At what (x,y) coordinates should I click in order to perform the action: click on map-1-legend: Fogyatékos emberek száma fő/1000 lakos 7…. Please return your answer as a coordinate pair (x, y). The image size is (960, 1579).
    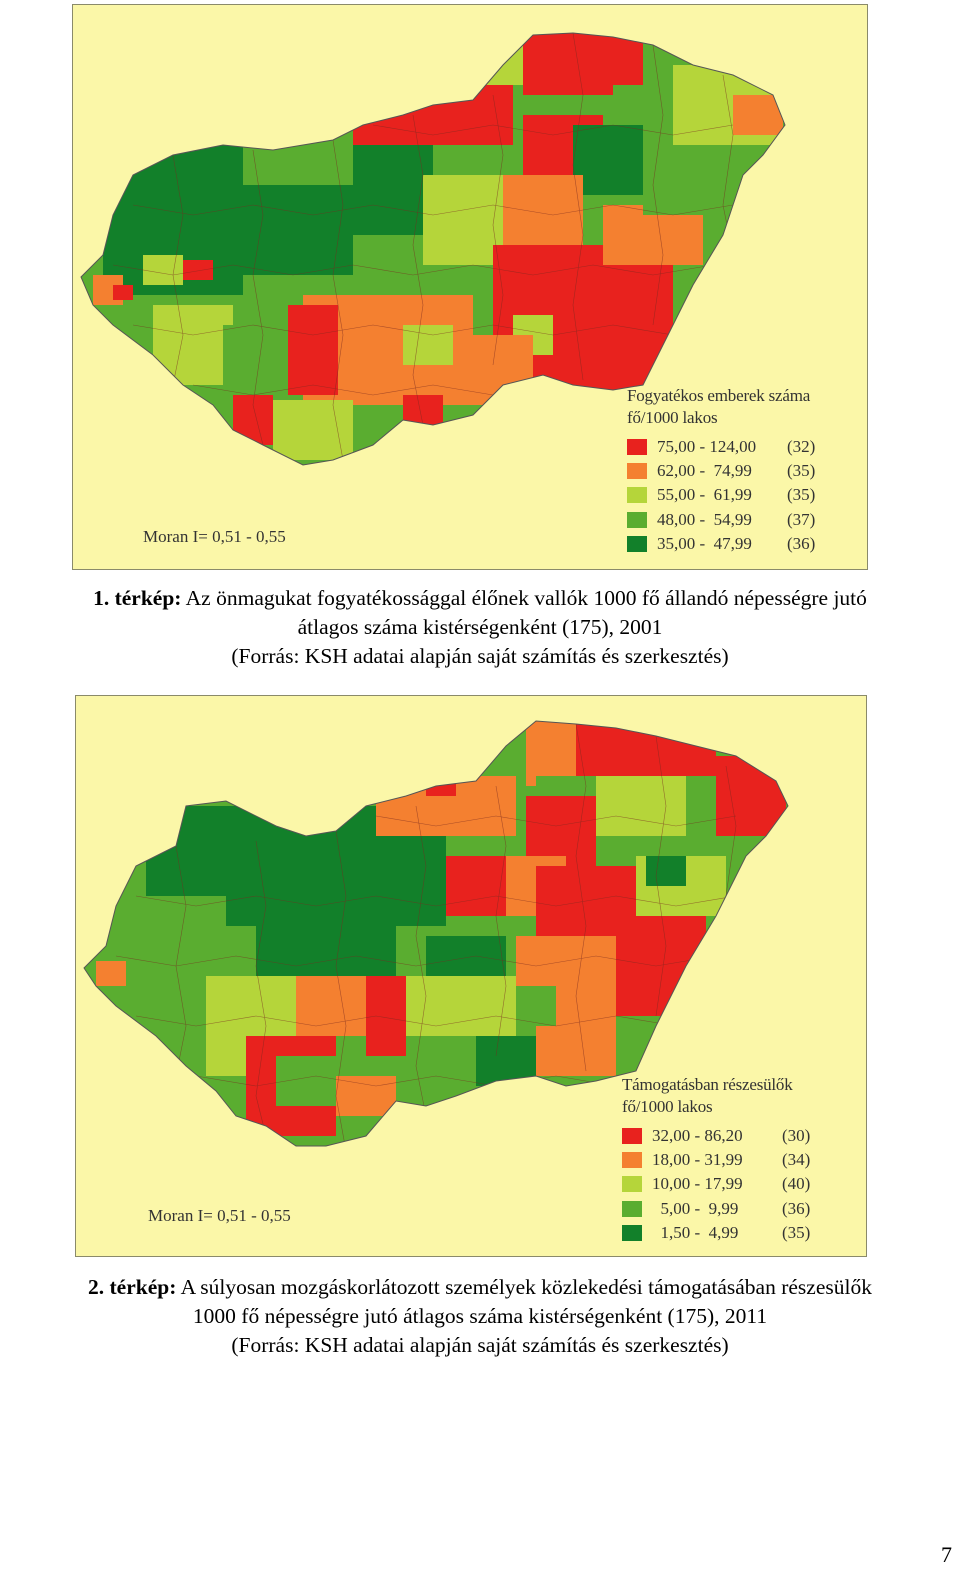
    Looking at the image, I should click on (721, 470).